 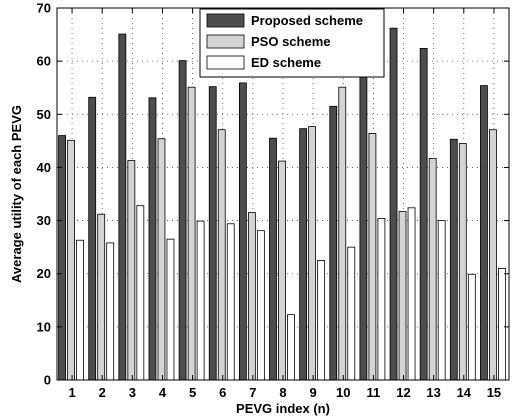 I want to click on y-tick-label: 50, so click(x=44, y=114).